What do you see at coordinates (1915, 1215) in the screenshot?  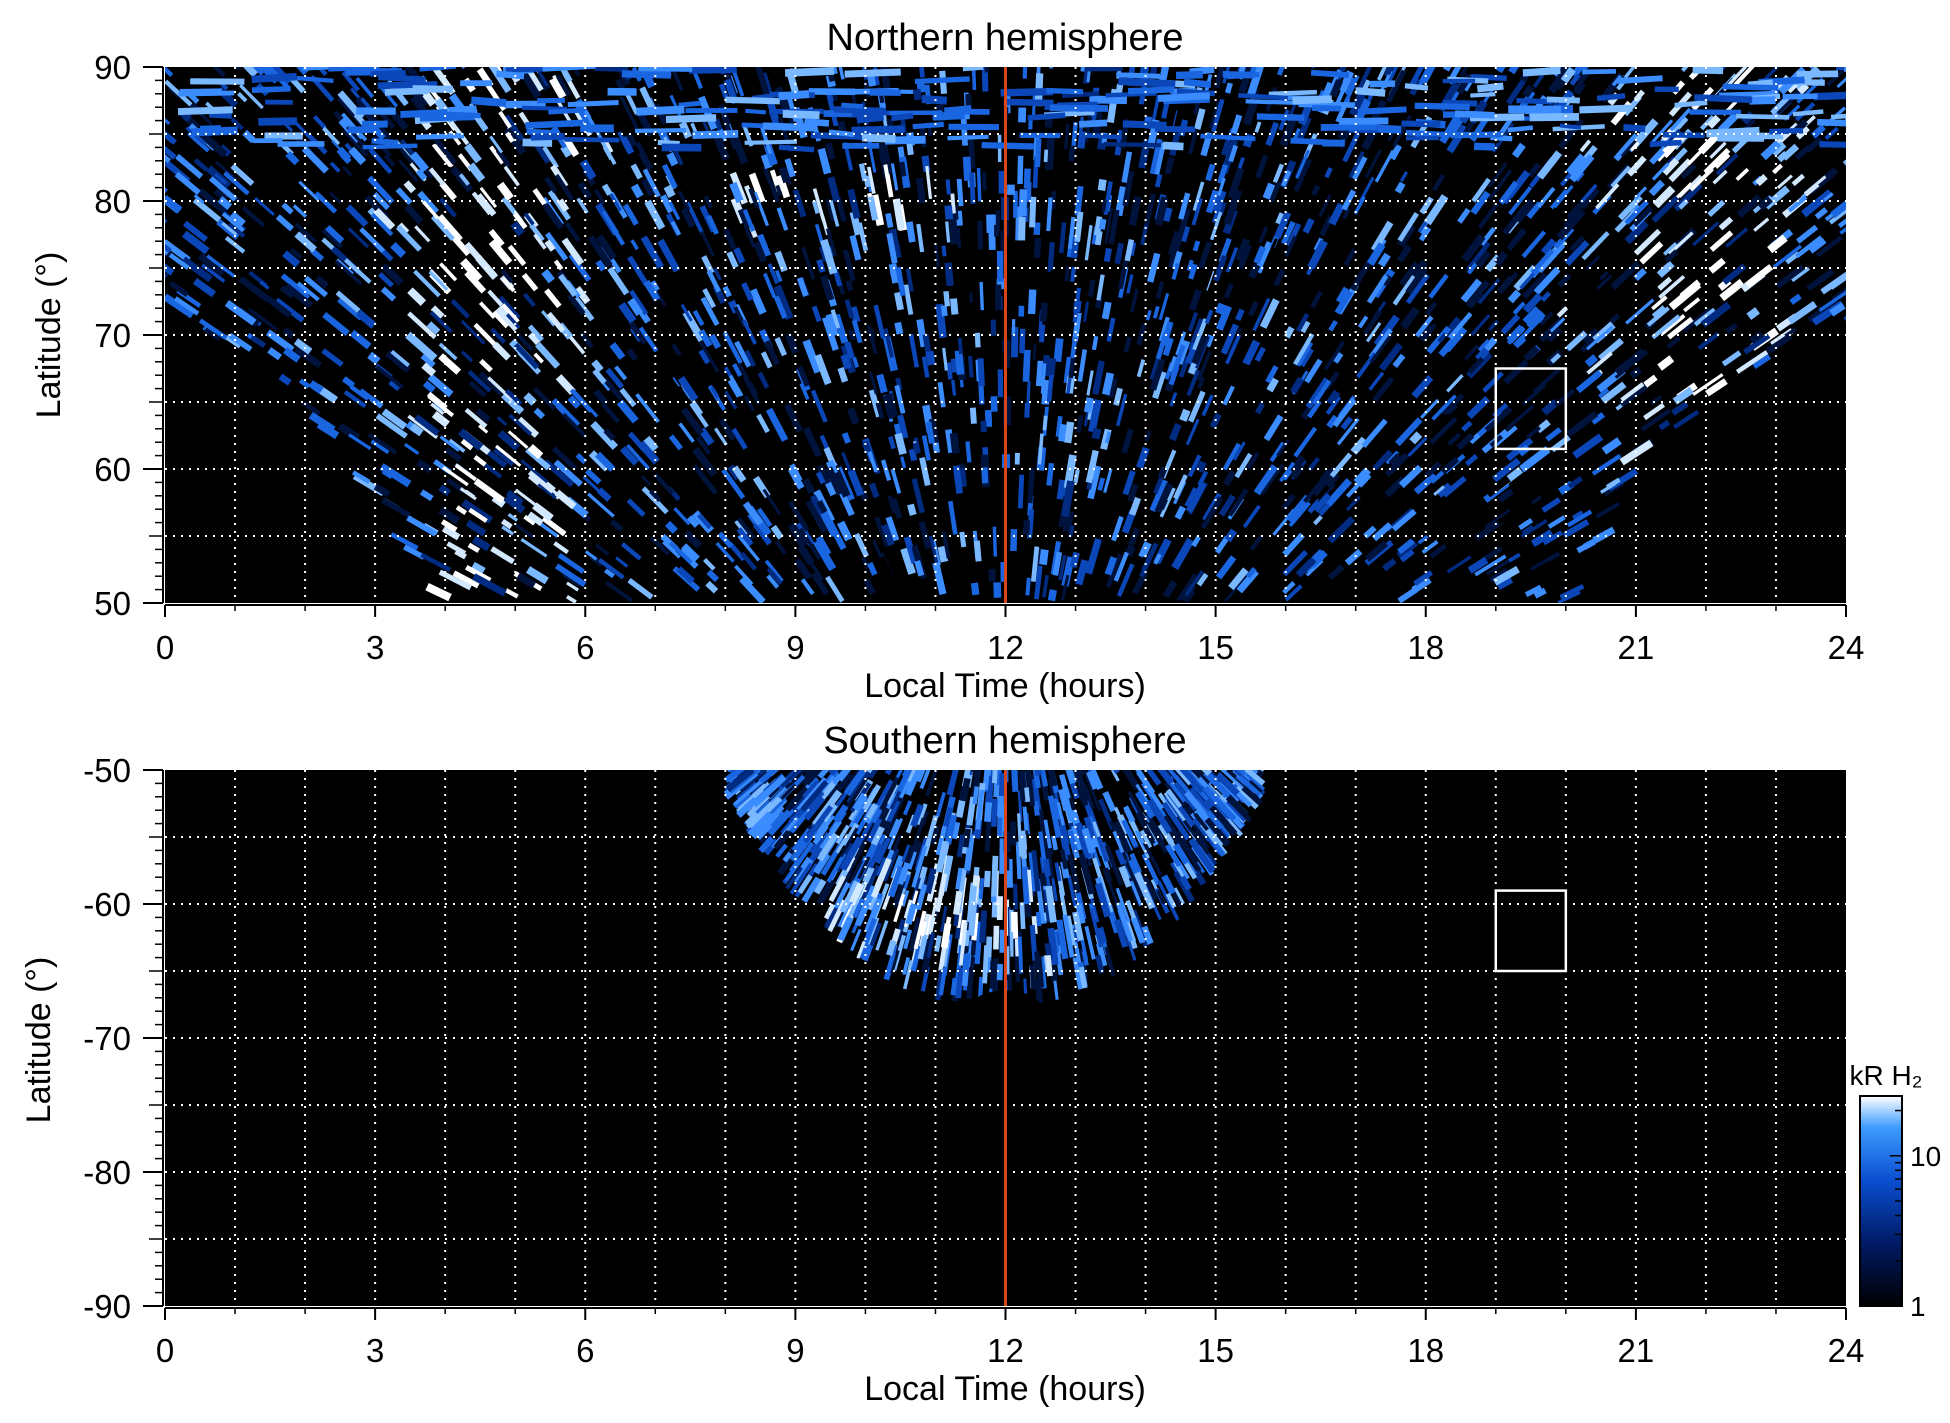 I see `colorbar-ticks: 1 10` at bounding box center [1915, 1215].